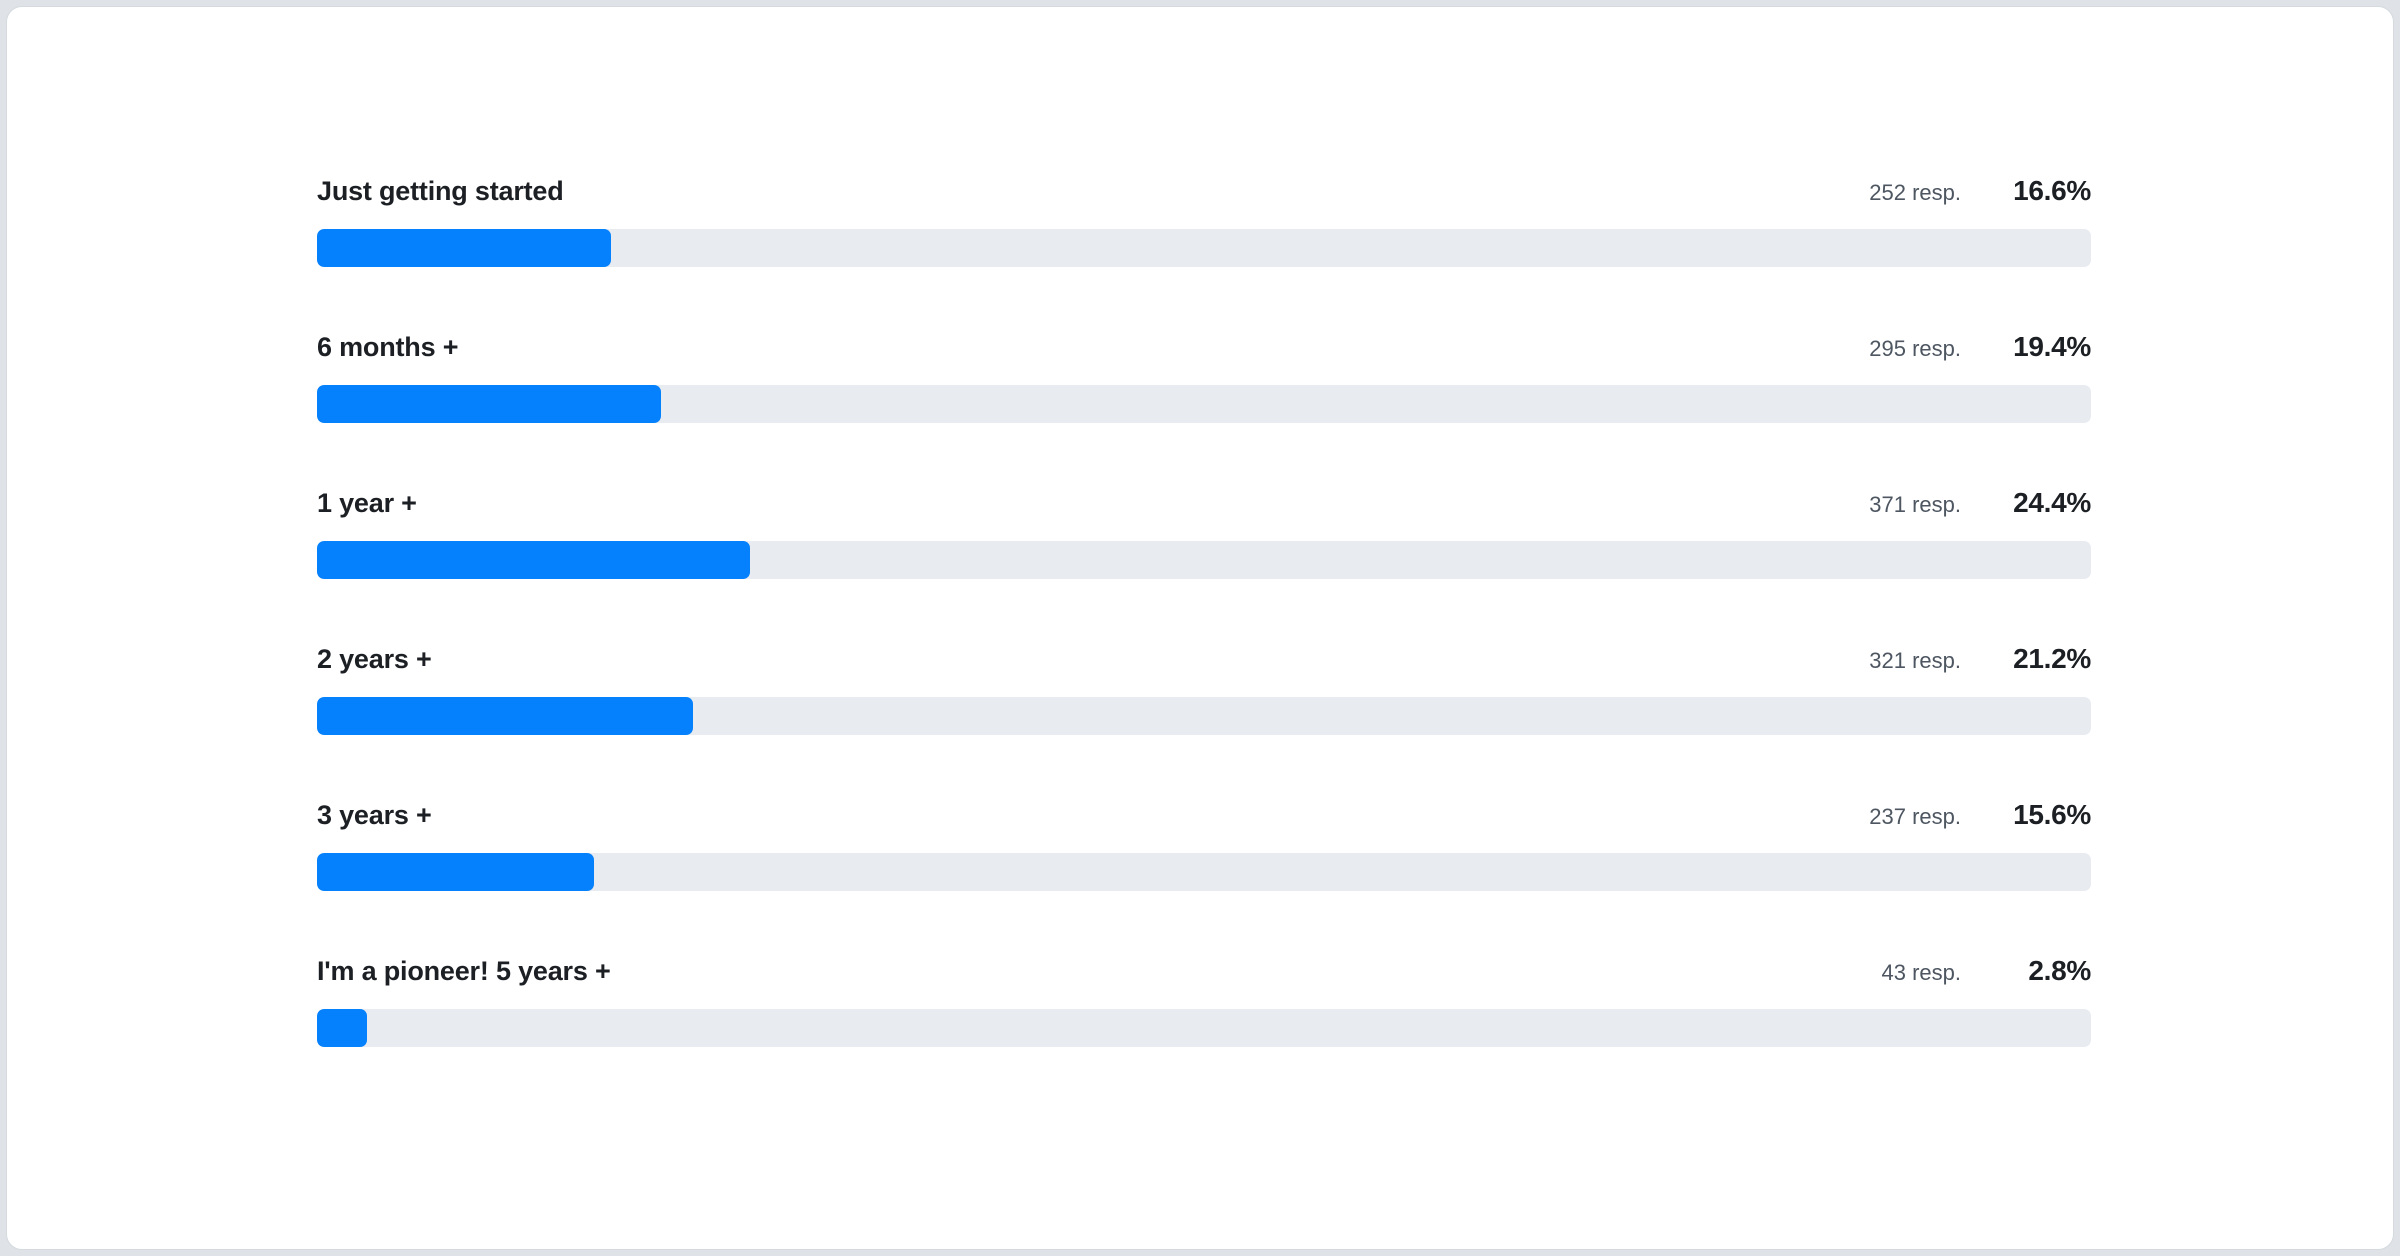 The width and height of the screenshot is (2400, 1256). Describe the element at coordinates (1204, 659) in the screenshot. I see `bar-row-header: 2 years + 321 resp. 21.2%` at that location.